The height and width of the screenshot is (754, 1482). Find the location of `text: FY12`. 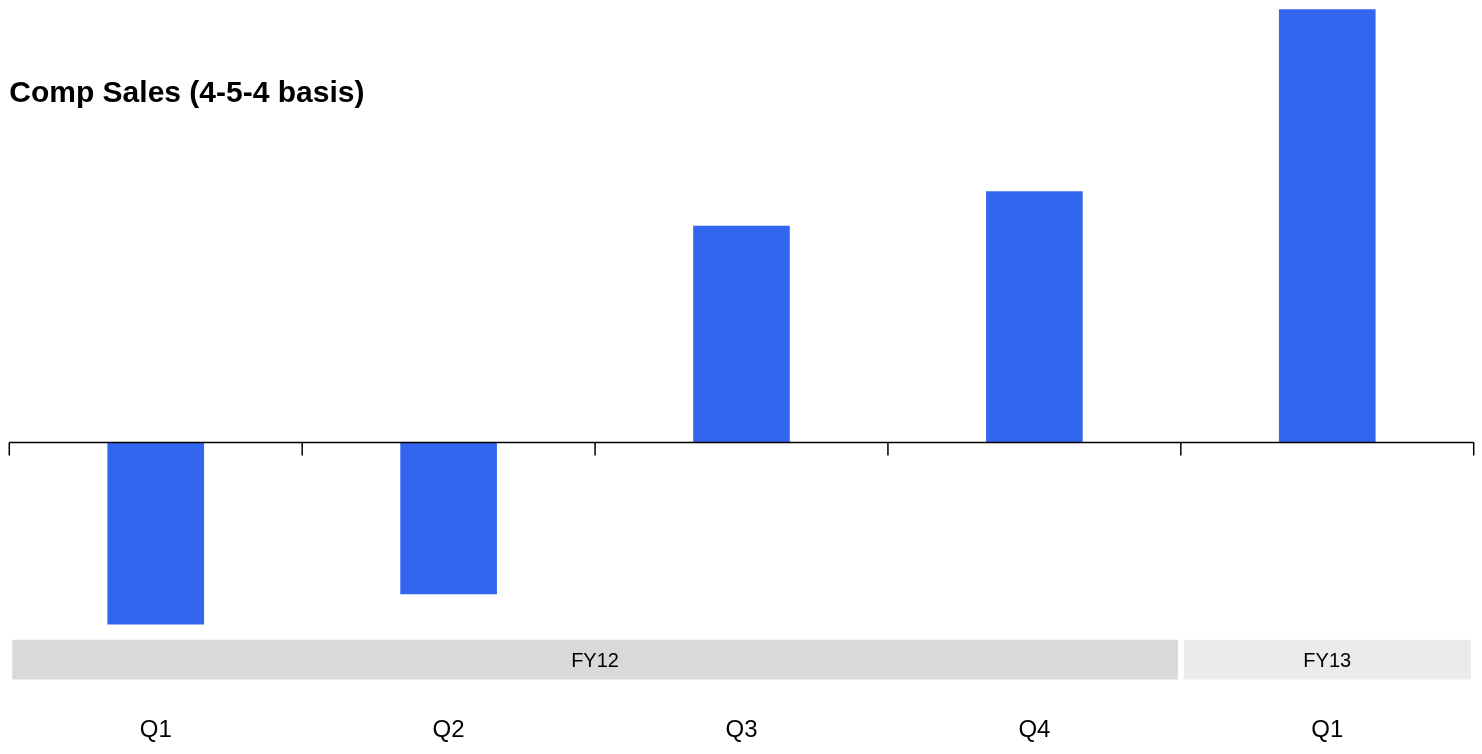

text: FY12 is located at coordinates (595, 659).